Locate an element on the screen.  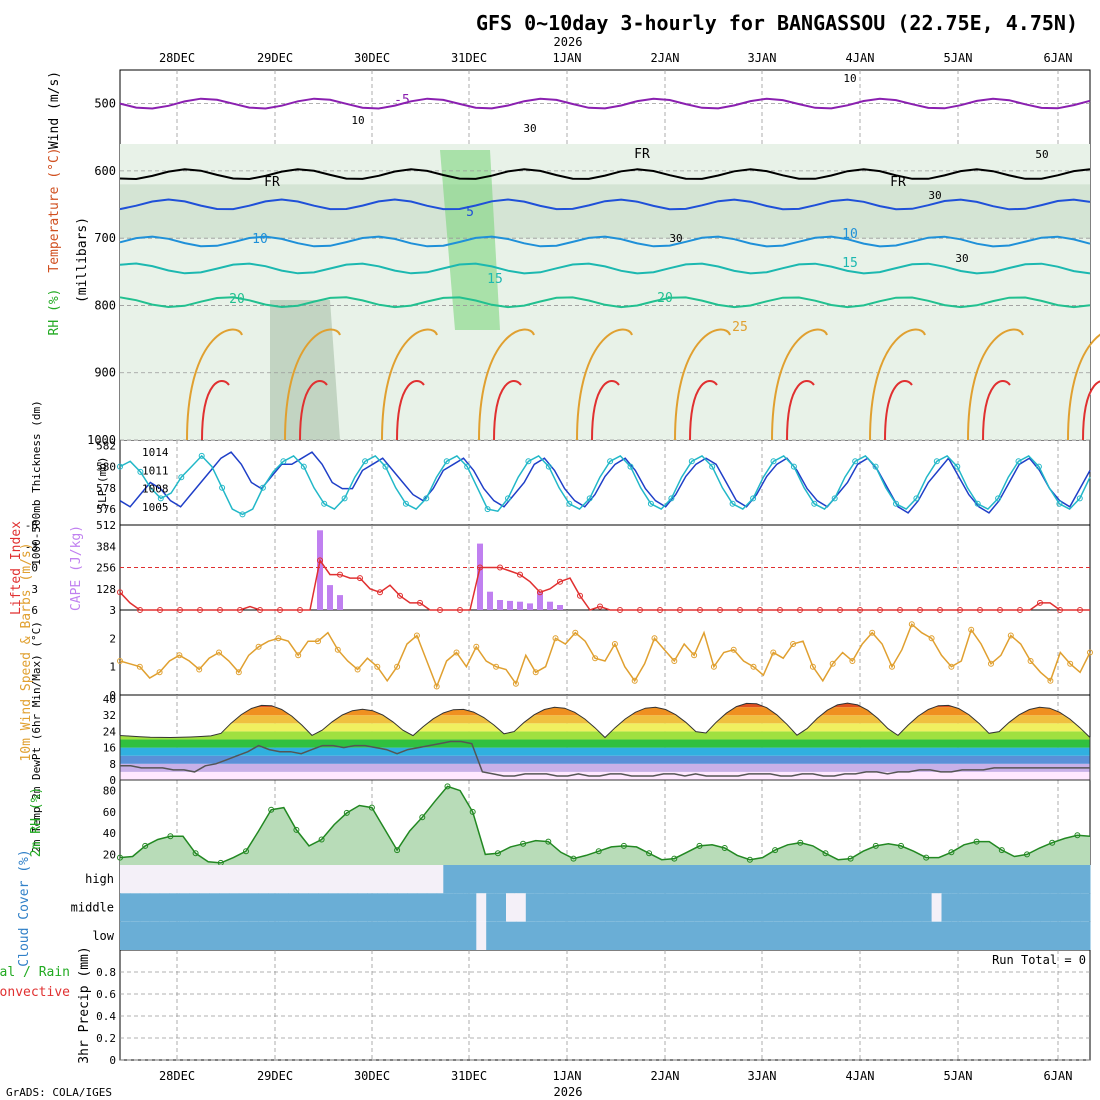
dewpoint-line is located at coordinates (605, 758).